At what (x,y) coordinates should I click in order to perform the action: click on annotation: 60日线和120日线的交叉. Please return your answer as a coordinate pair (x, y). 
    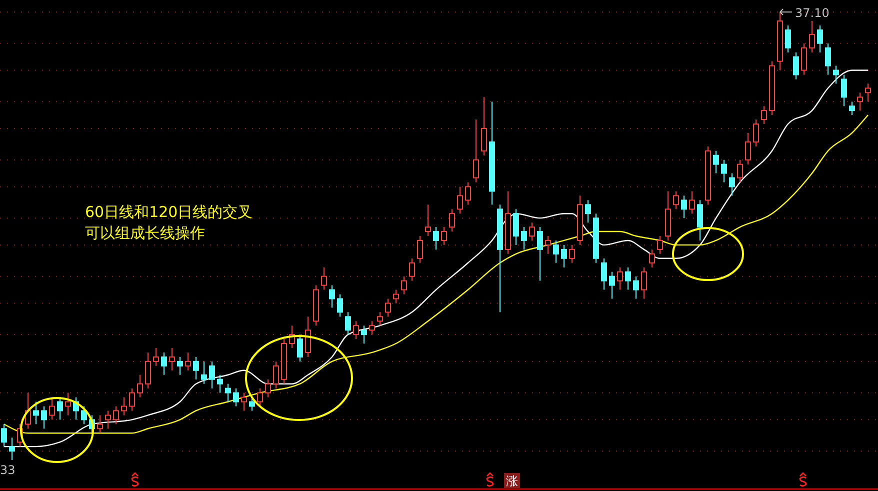
    Looking at the image, I should click on (169, 212).